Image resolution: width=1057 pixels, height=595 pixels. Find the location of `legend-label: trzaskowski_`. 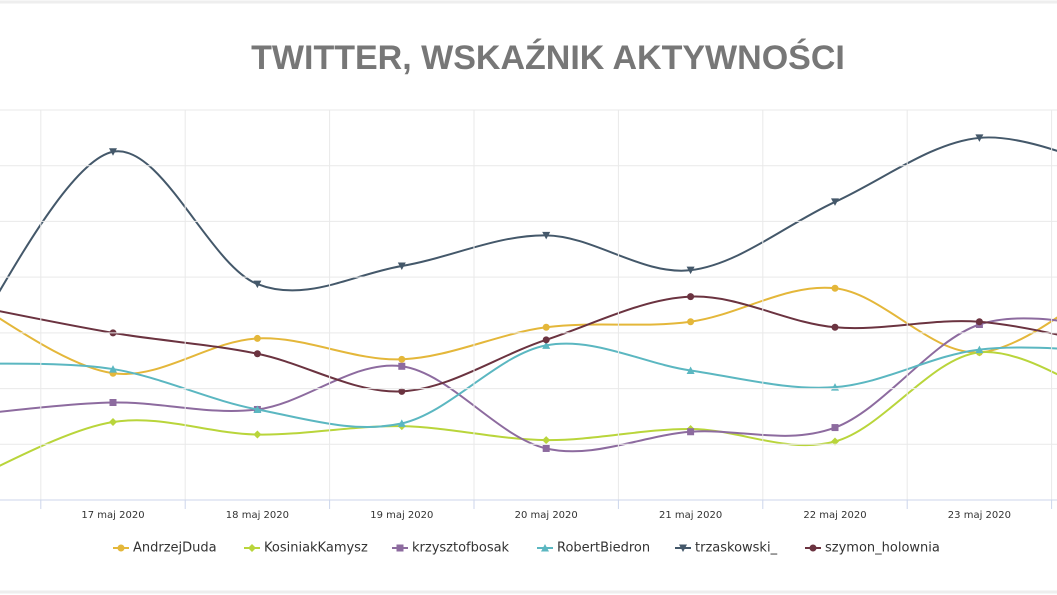

legend-label: trzaskowski_ is located at coordinates (736, 548).